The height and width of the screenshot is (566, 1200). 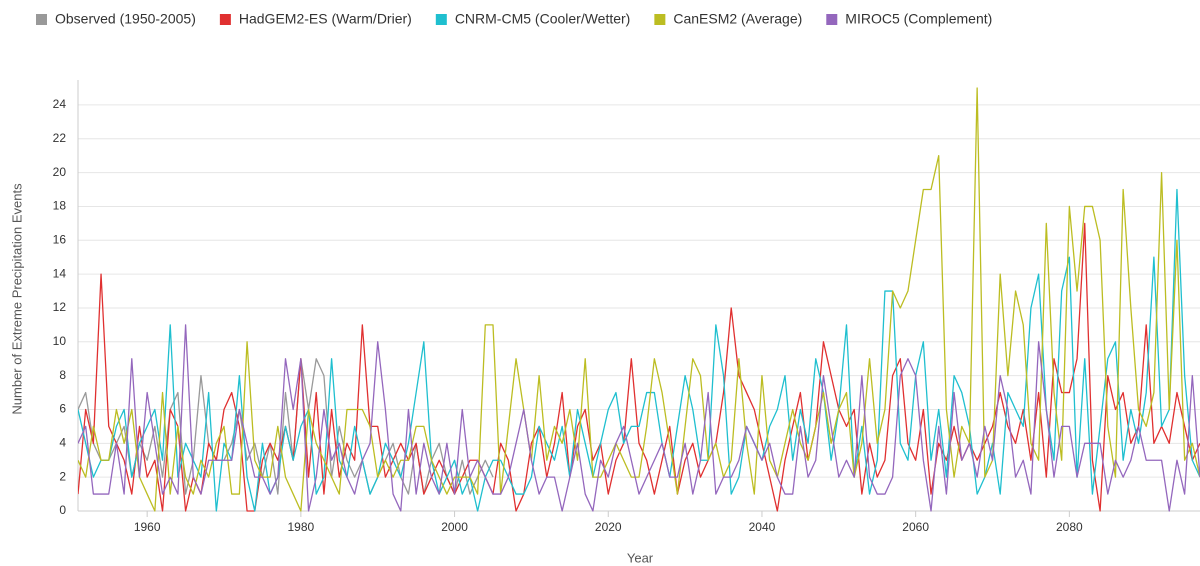 I want to click on x-tick-label: 1980, so click(x=301, y=527).